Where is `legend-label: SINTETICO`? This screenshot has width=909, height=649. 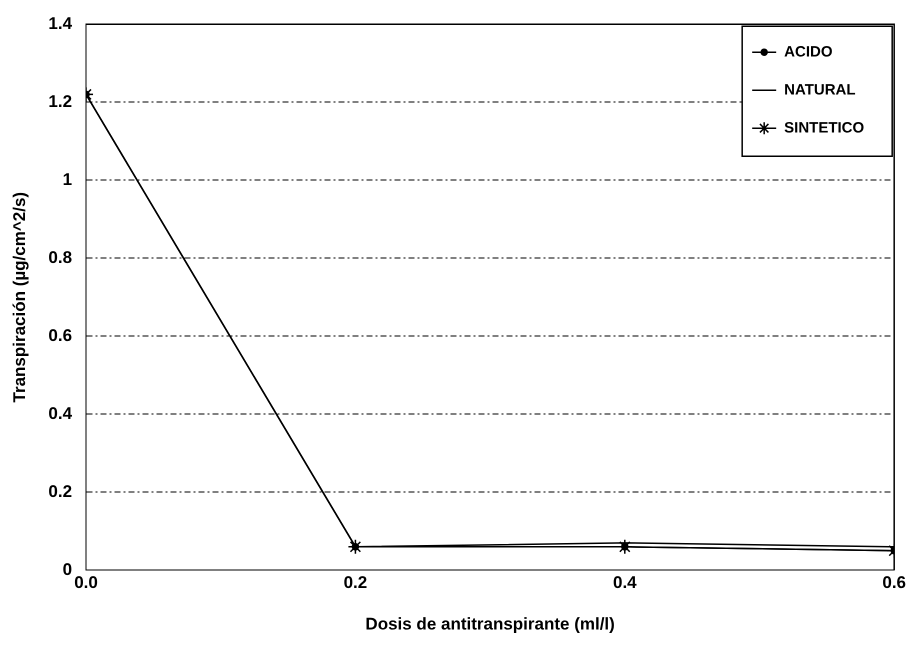 legend-label: SINTETICO is located at coordinates (824, 127).